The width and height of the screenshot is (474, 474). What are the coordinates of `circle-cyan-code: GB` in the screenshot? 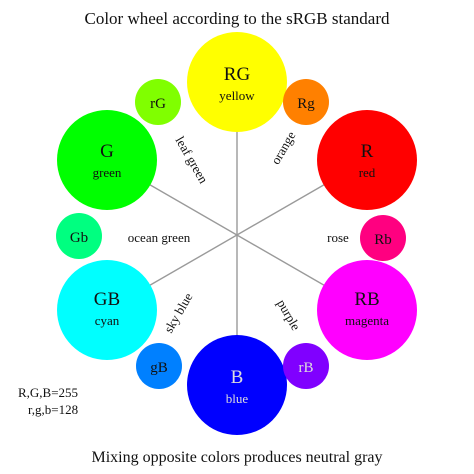 It's located at (107, 299).